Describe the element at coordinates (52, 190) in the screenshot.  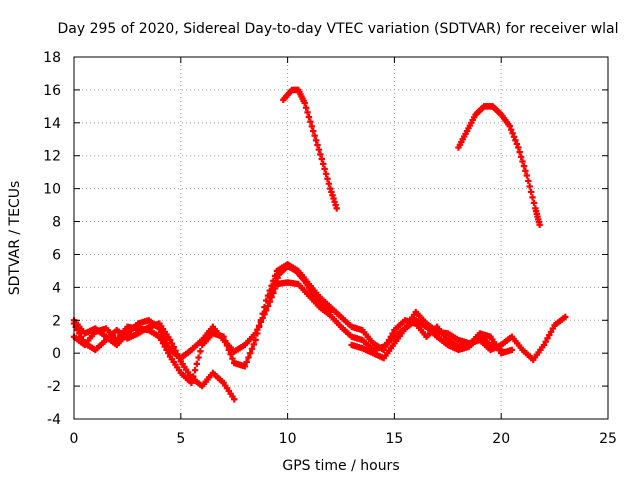
I see `y-tick-label: 10` at that location.